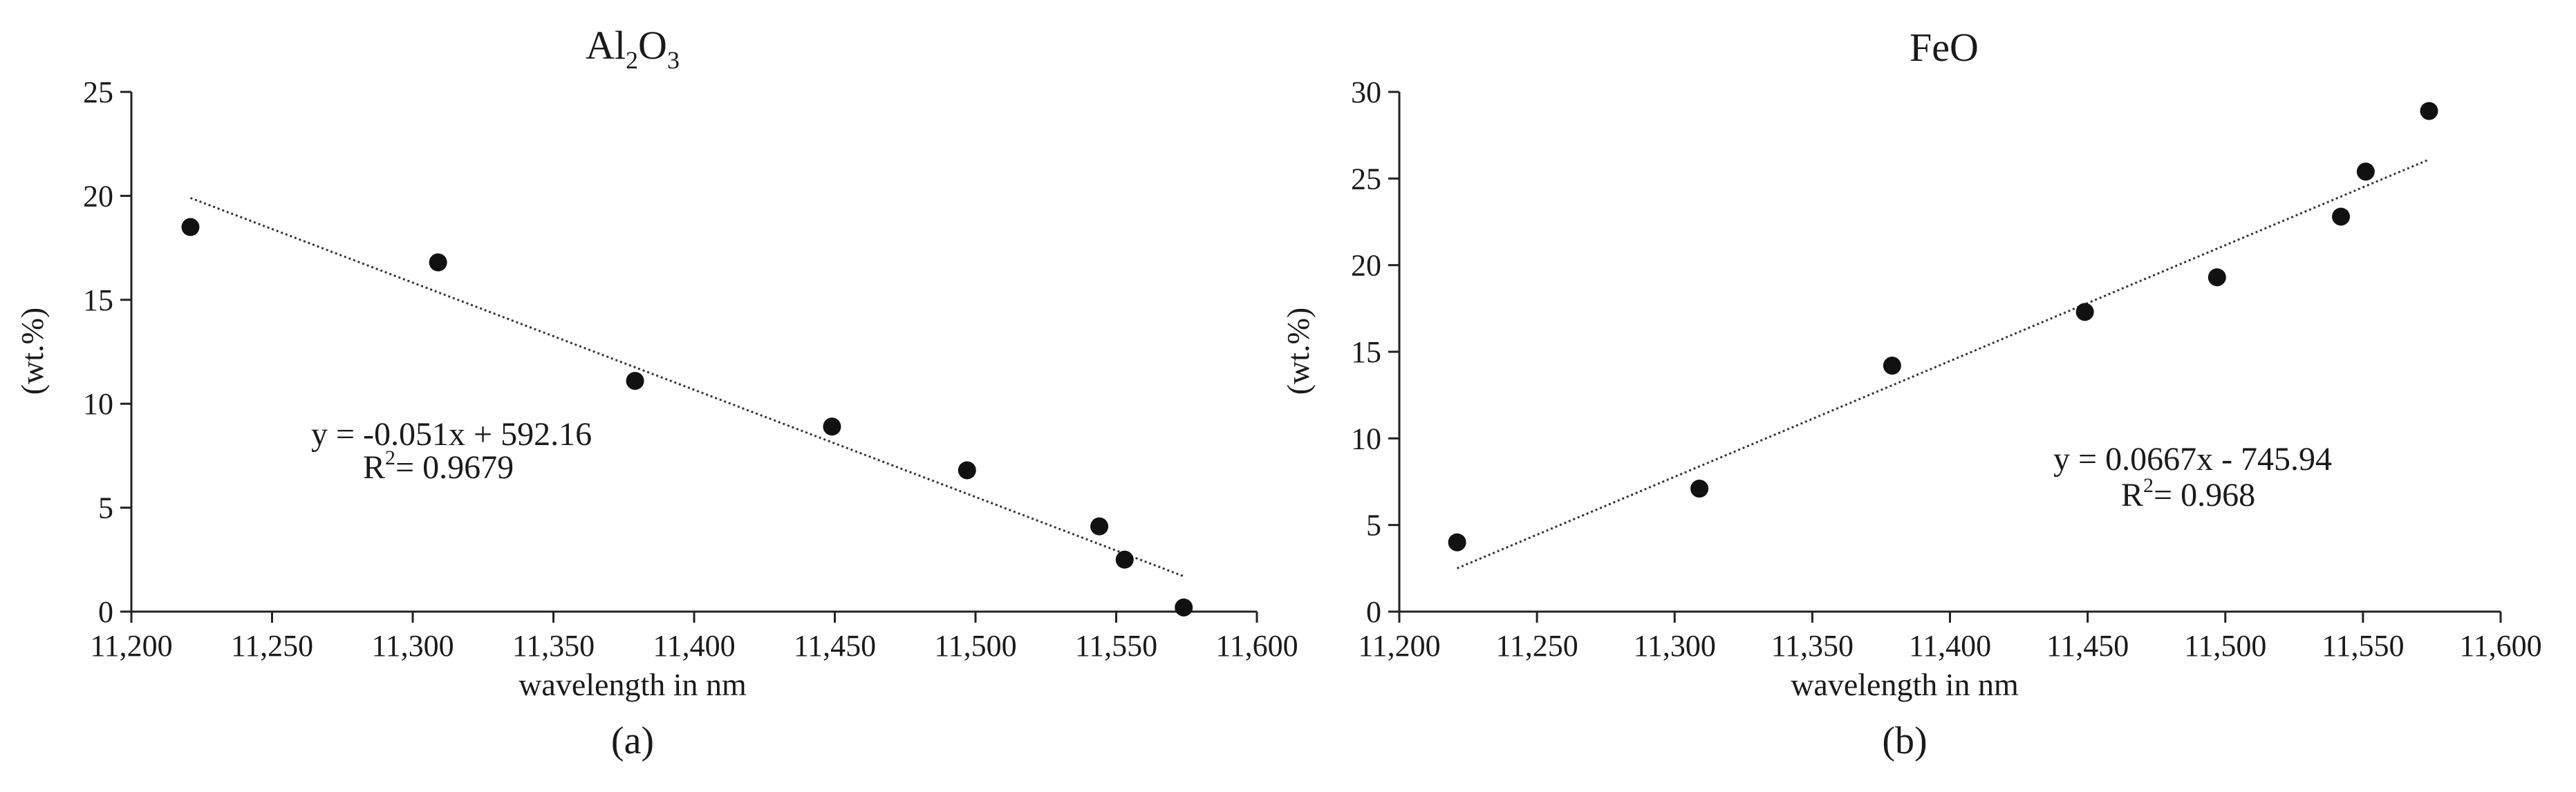  What do you see at coordinates (1366, 352) in the screenshot?
I see `chart-b-y-tick-label: 15` at bounding box center [1366, 352].